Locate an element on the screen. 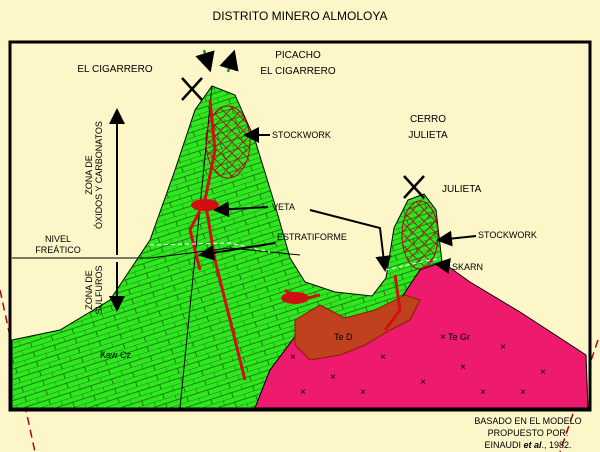  callout-label: VETA is located at coordinates (283, 207).